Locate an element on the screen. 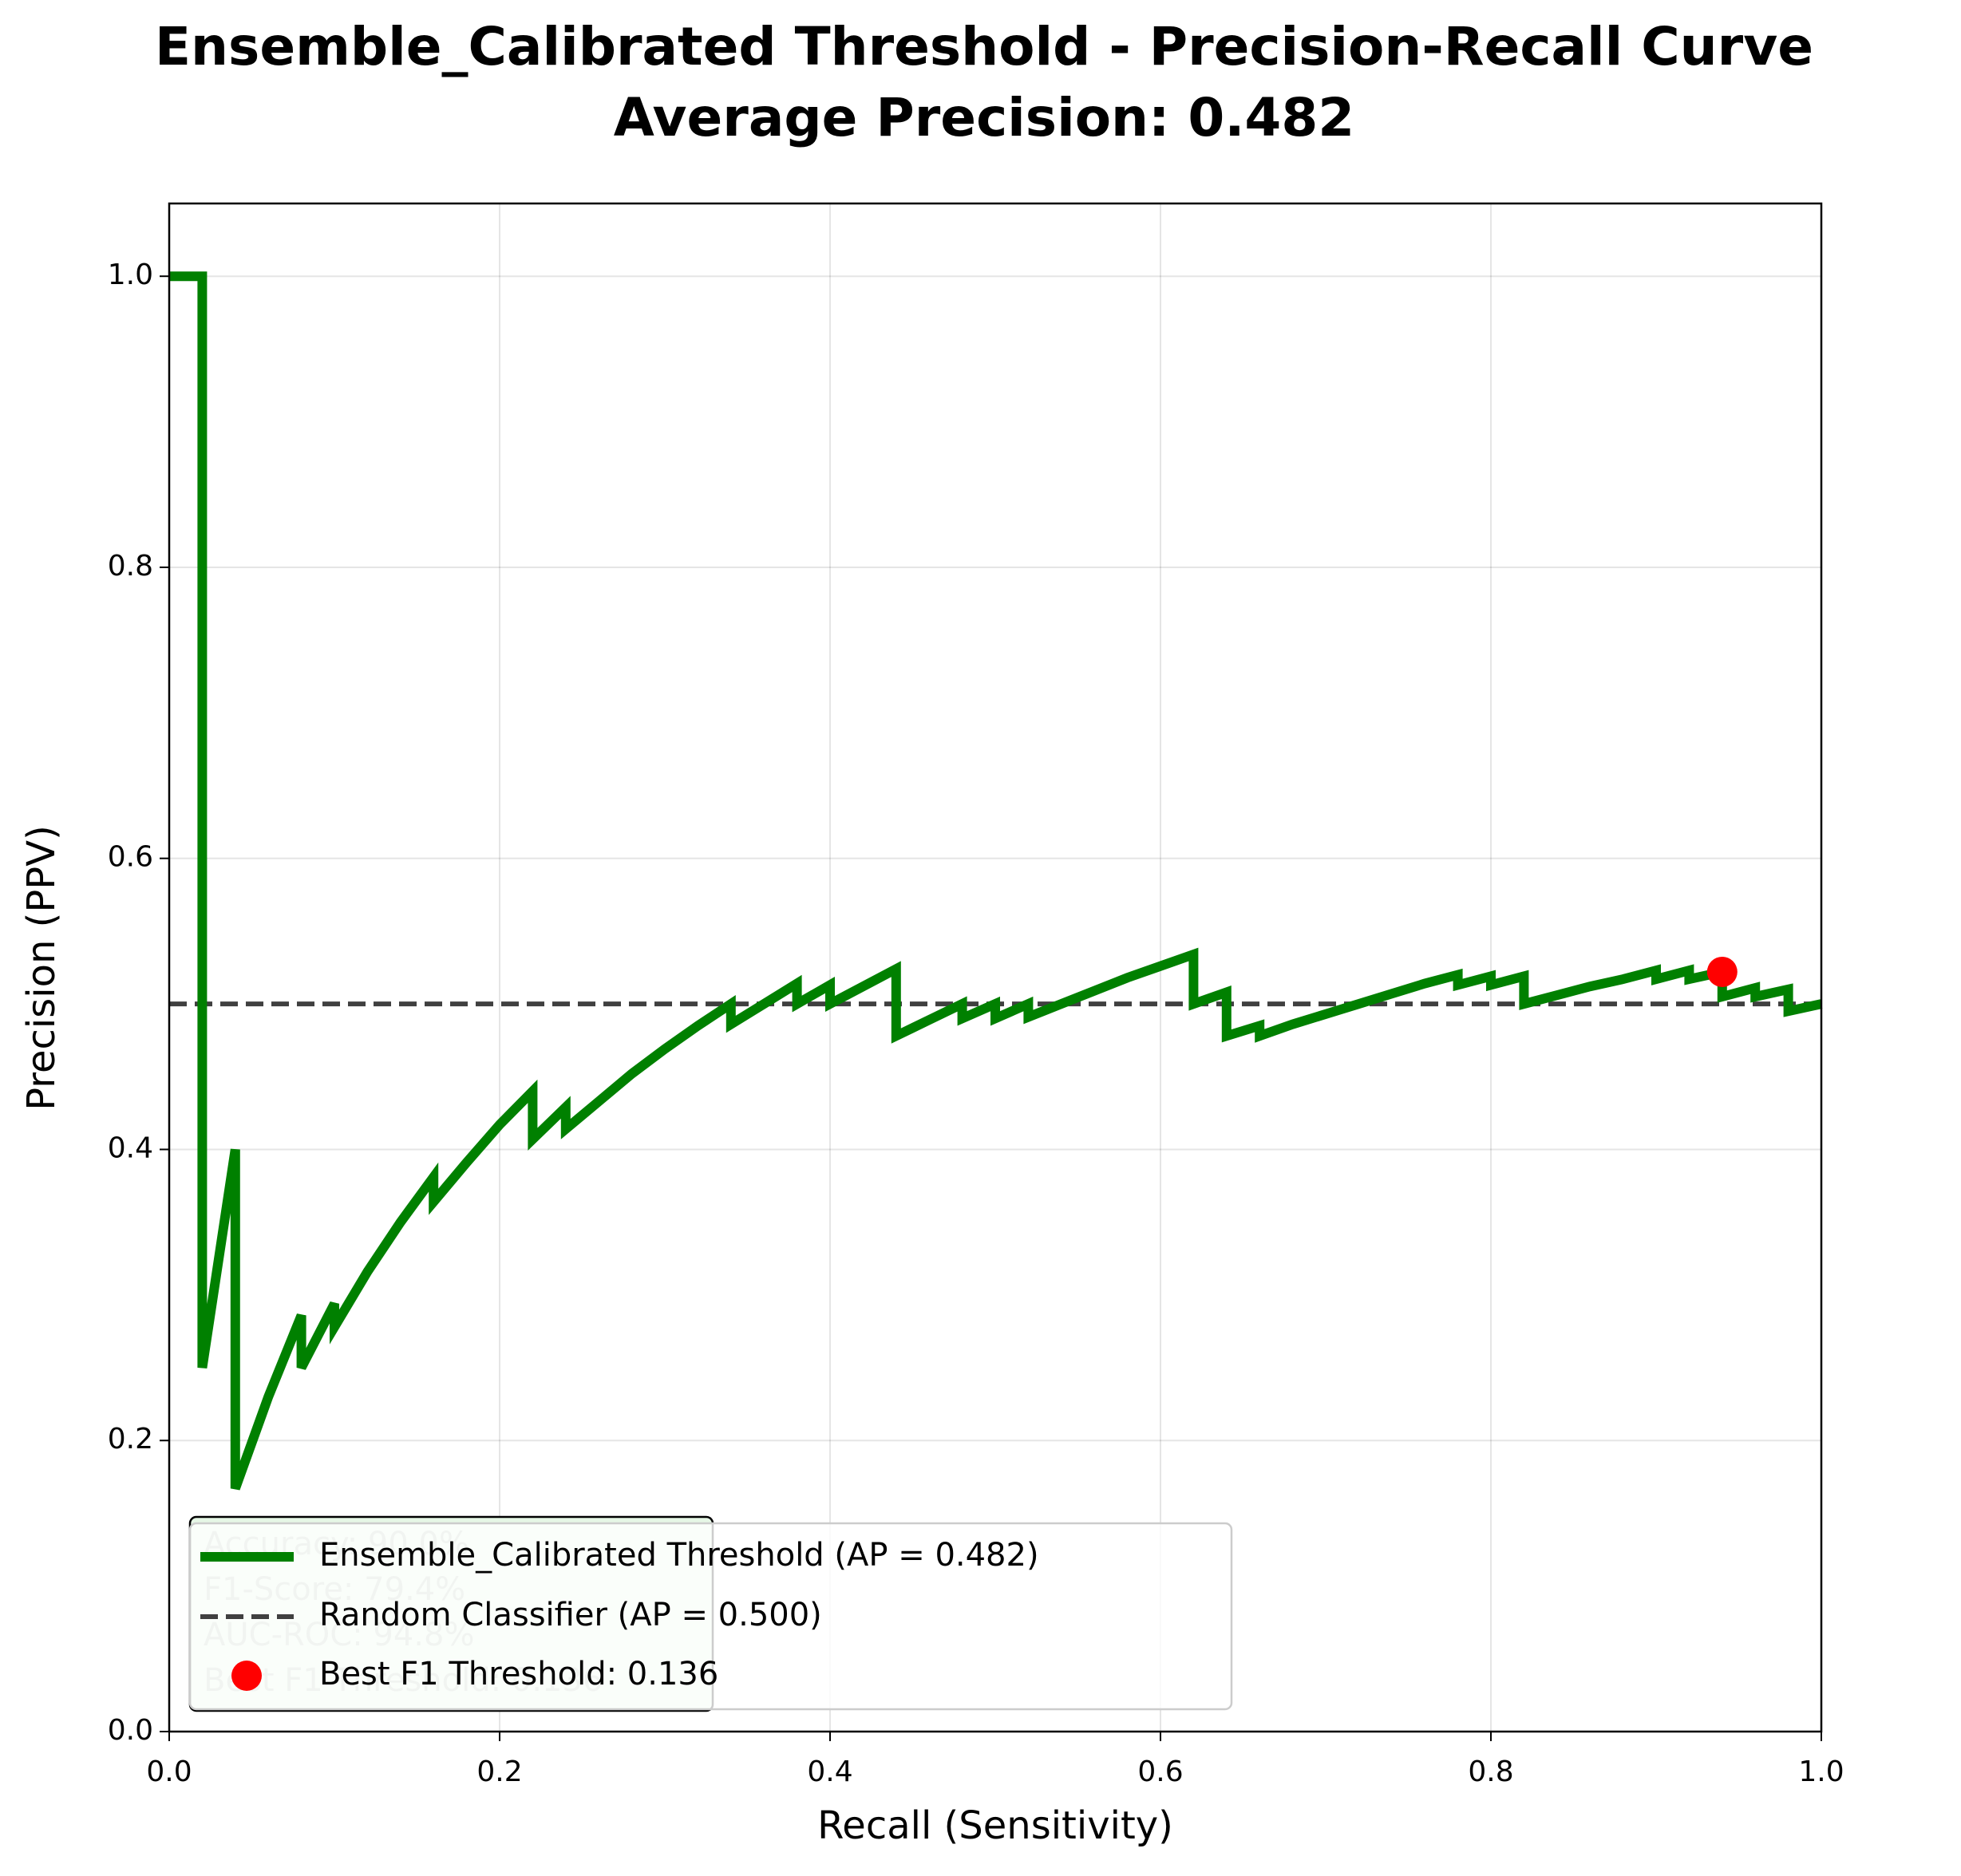 Image resolution: width=1961 pixels, height=1876 pixels. x-tick-label: 0.8 is located at coordinates (1490, 1772).